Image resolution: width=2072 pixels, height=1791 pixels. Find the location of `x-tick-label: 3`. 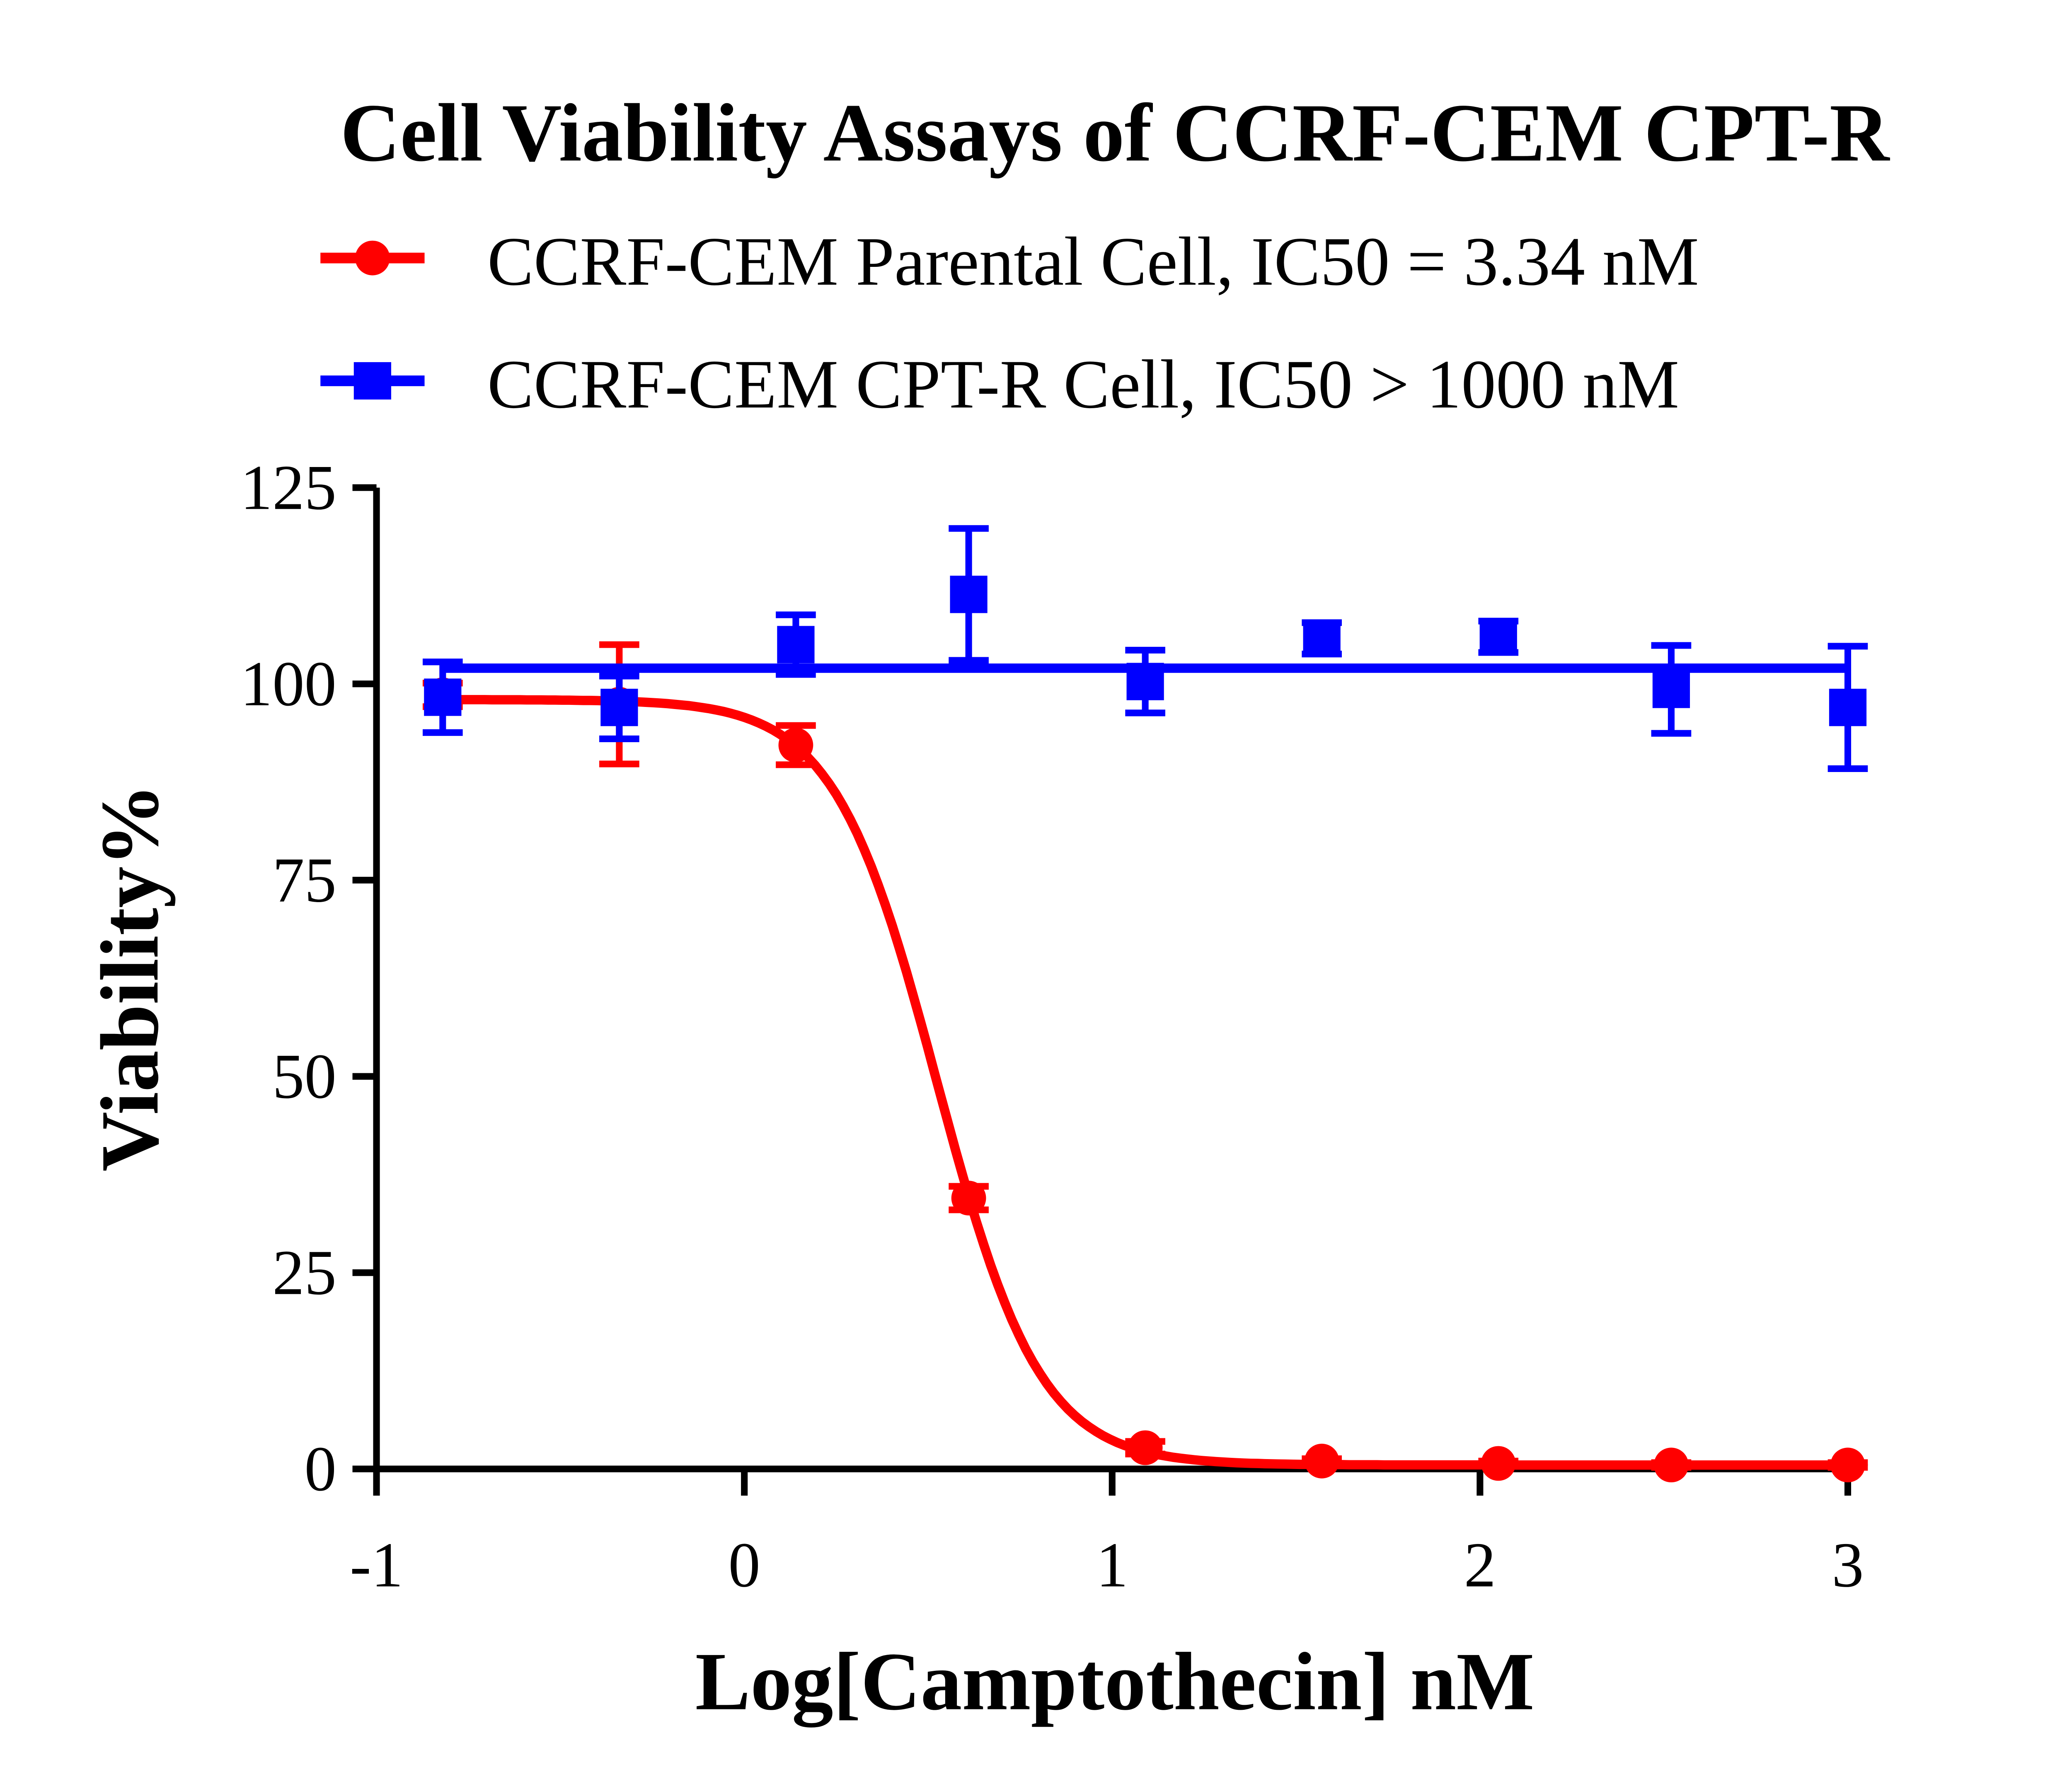

x-tick-label: 3 is located at coordinates (1848, 1565).